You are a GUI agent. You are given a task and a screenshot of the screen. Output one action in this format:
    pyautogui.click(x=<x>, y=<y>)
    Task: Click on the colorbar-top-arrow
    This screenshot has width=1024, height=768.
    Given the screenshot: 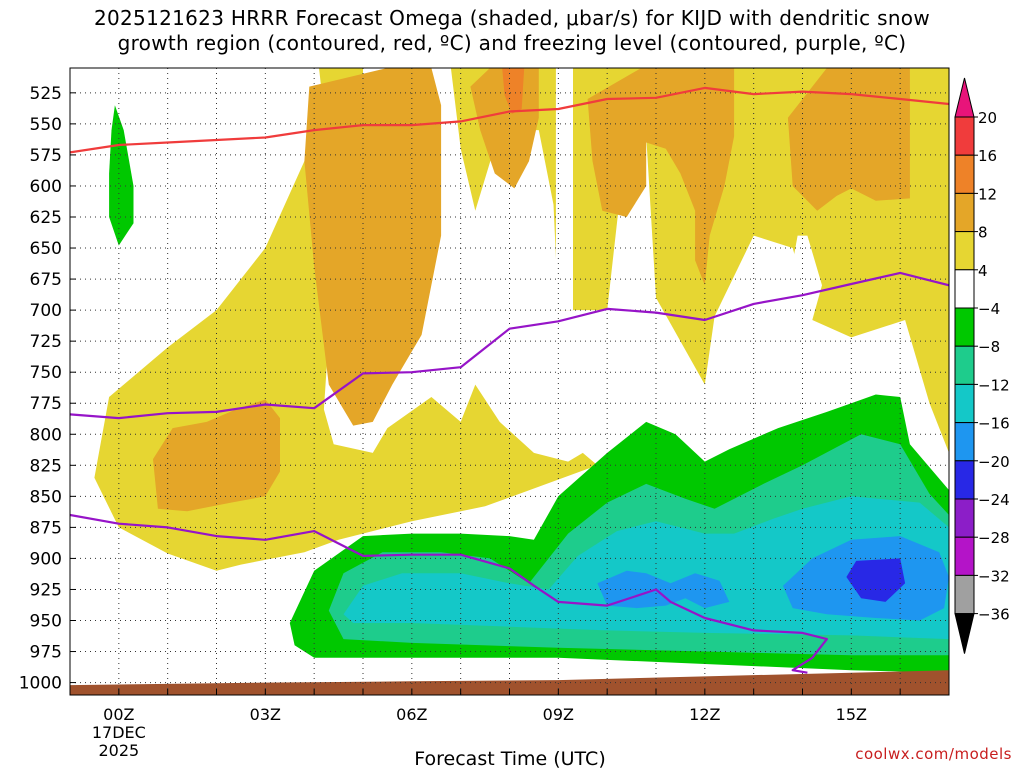 What is the action you would take?
    pyautogui.click(x=964, y=97)
    